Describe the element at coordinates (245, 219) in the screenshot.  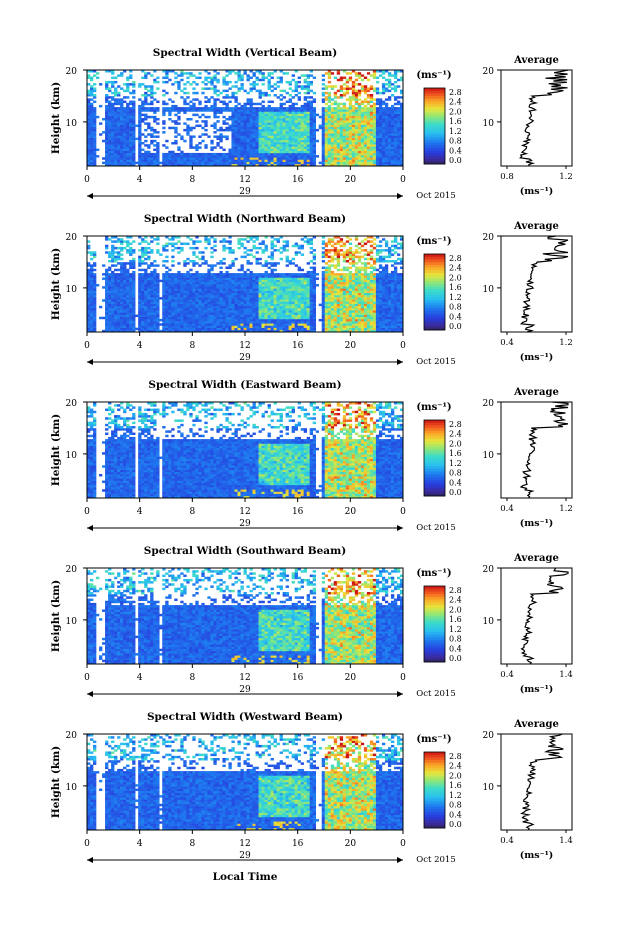
I see `panel-title: Spectral Width (Northward Beam)` at that location.